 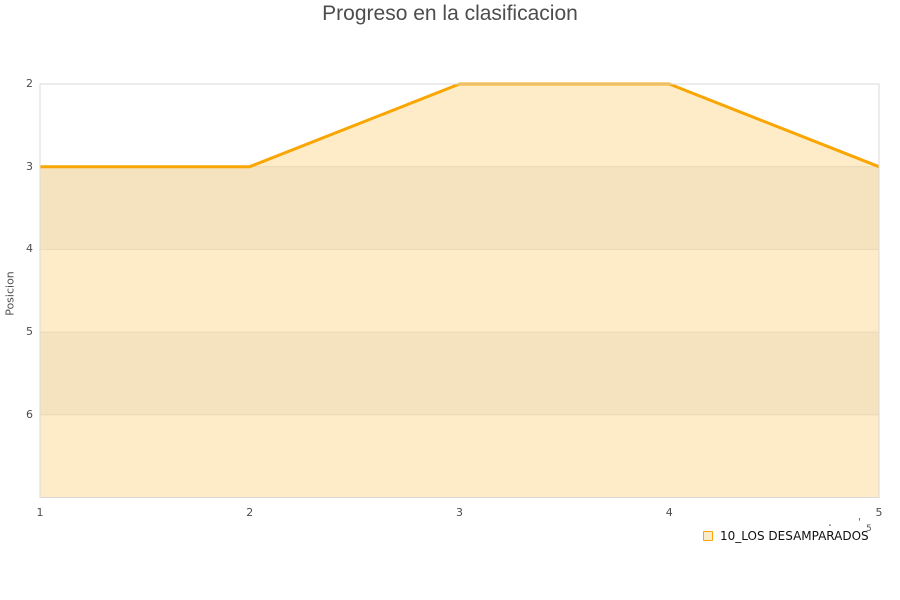 What do you see at coordinates (708, 536) in the screenshot?
I see `legend-swatch-icon` at bounding box center [708, 536].